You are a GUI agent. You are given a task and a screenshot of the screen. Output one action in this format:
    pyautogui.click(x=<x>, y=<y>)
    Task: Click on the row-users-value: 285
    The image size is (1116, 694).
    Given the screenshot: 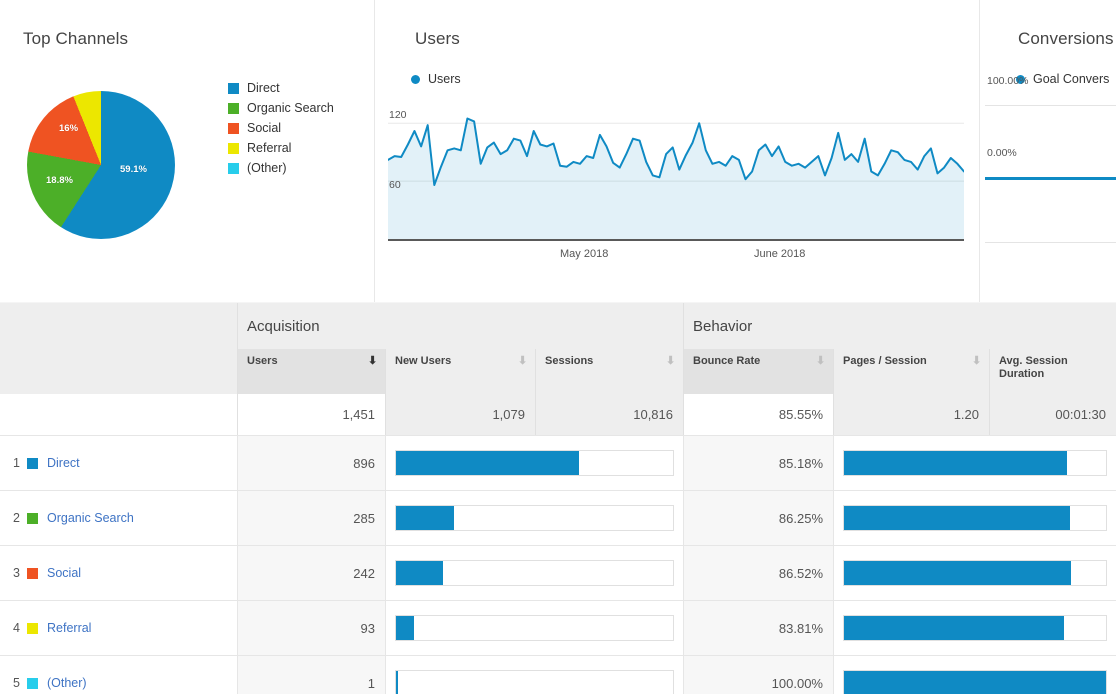 What is the action you would take?
    pyautogui.click(x=311, y=518)
    